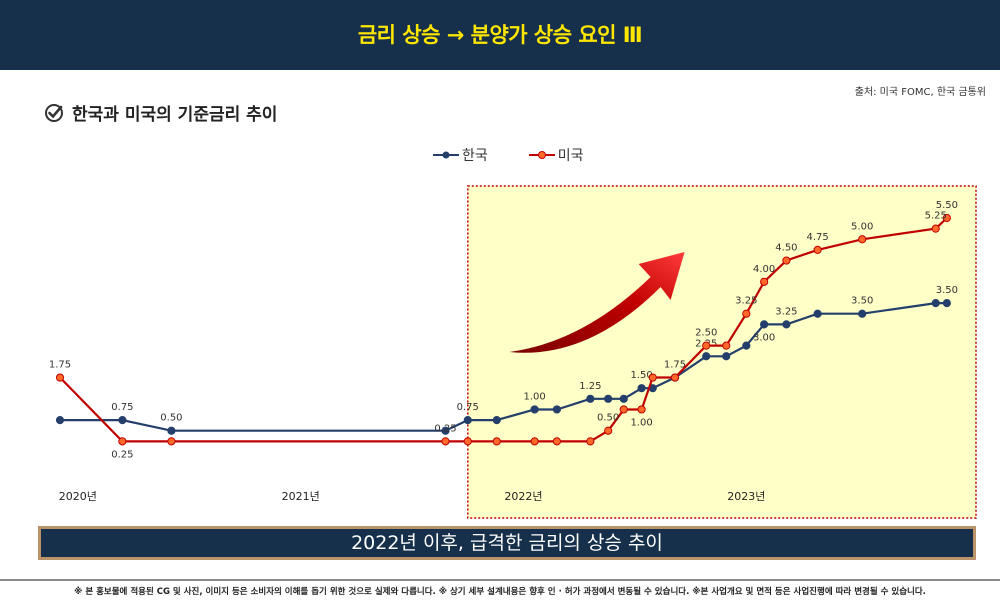 This screenshot has width=1000, height=600. I want to click on data-label-korea: 1.50, so click(641, 375).